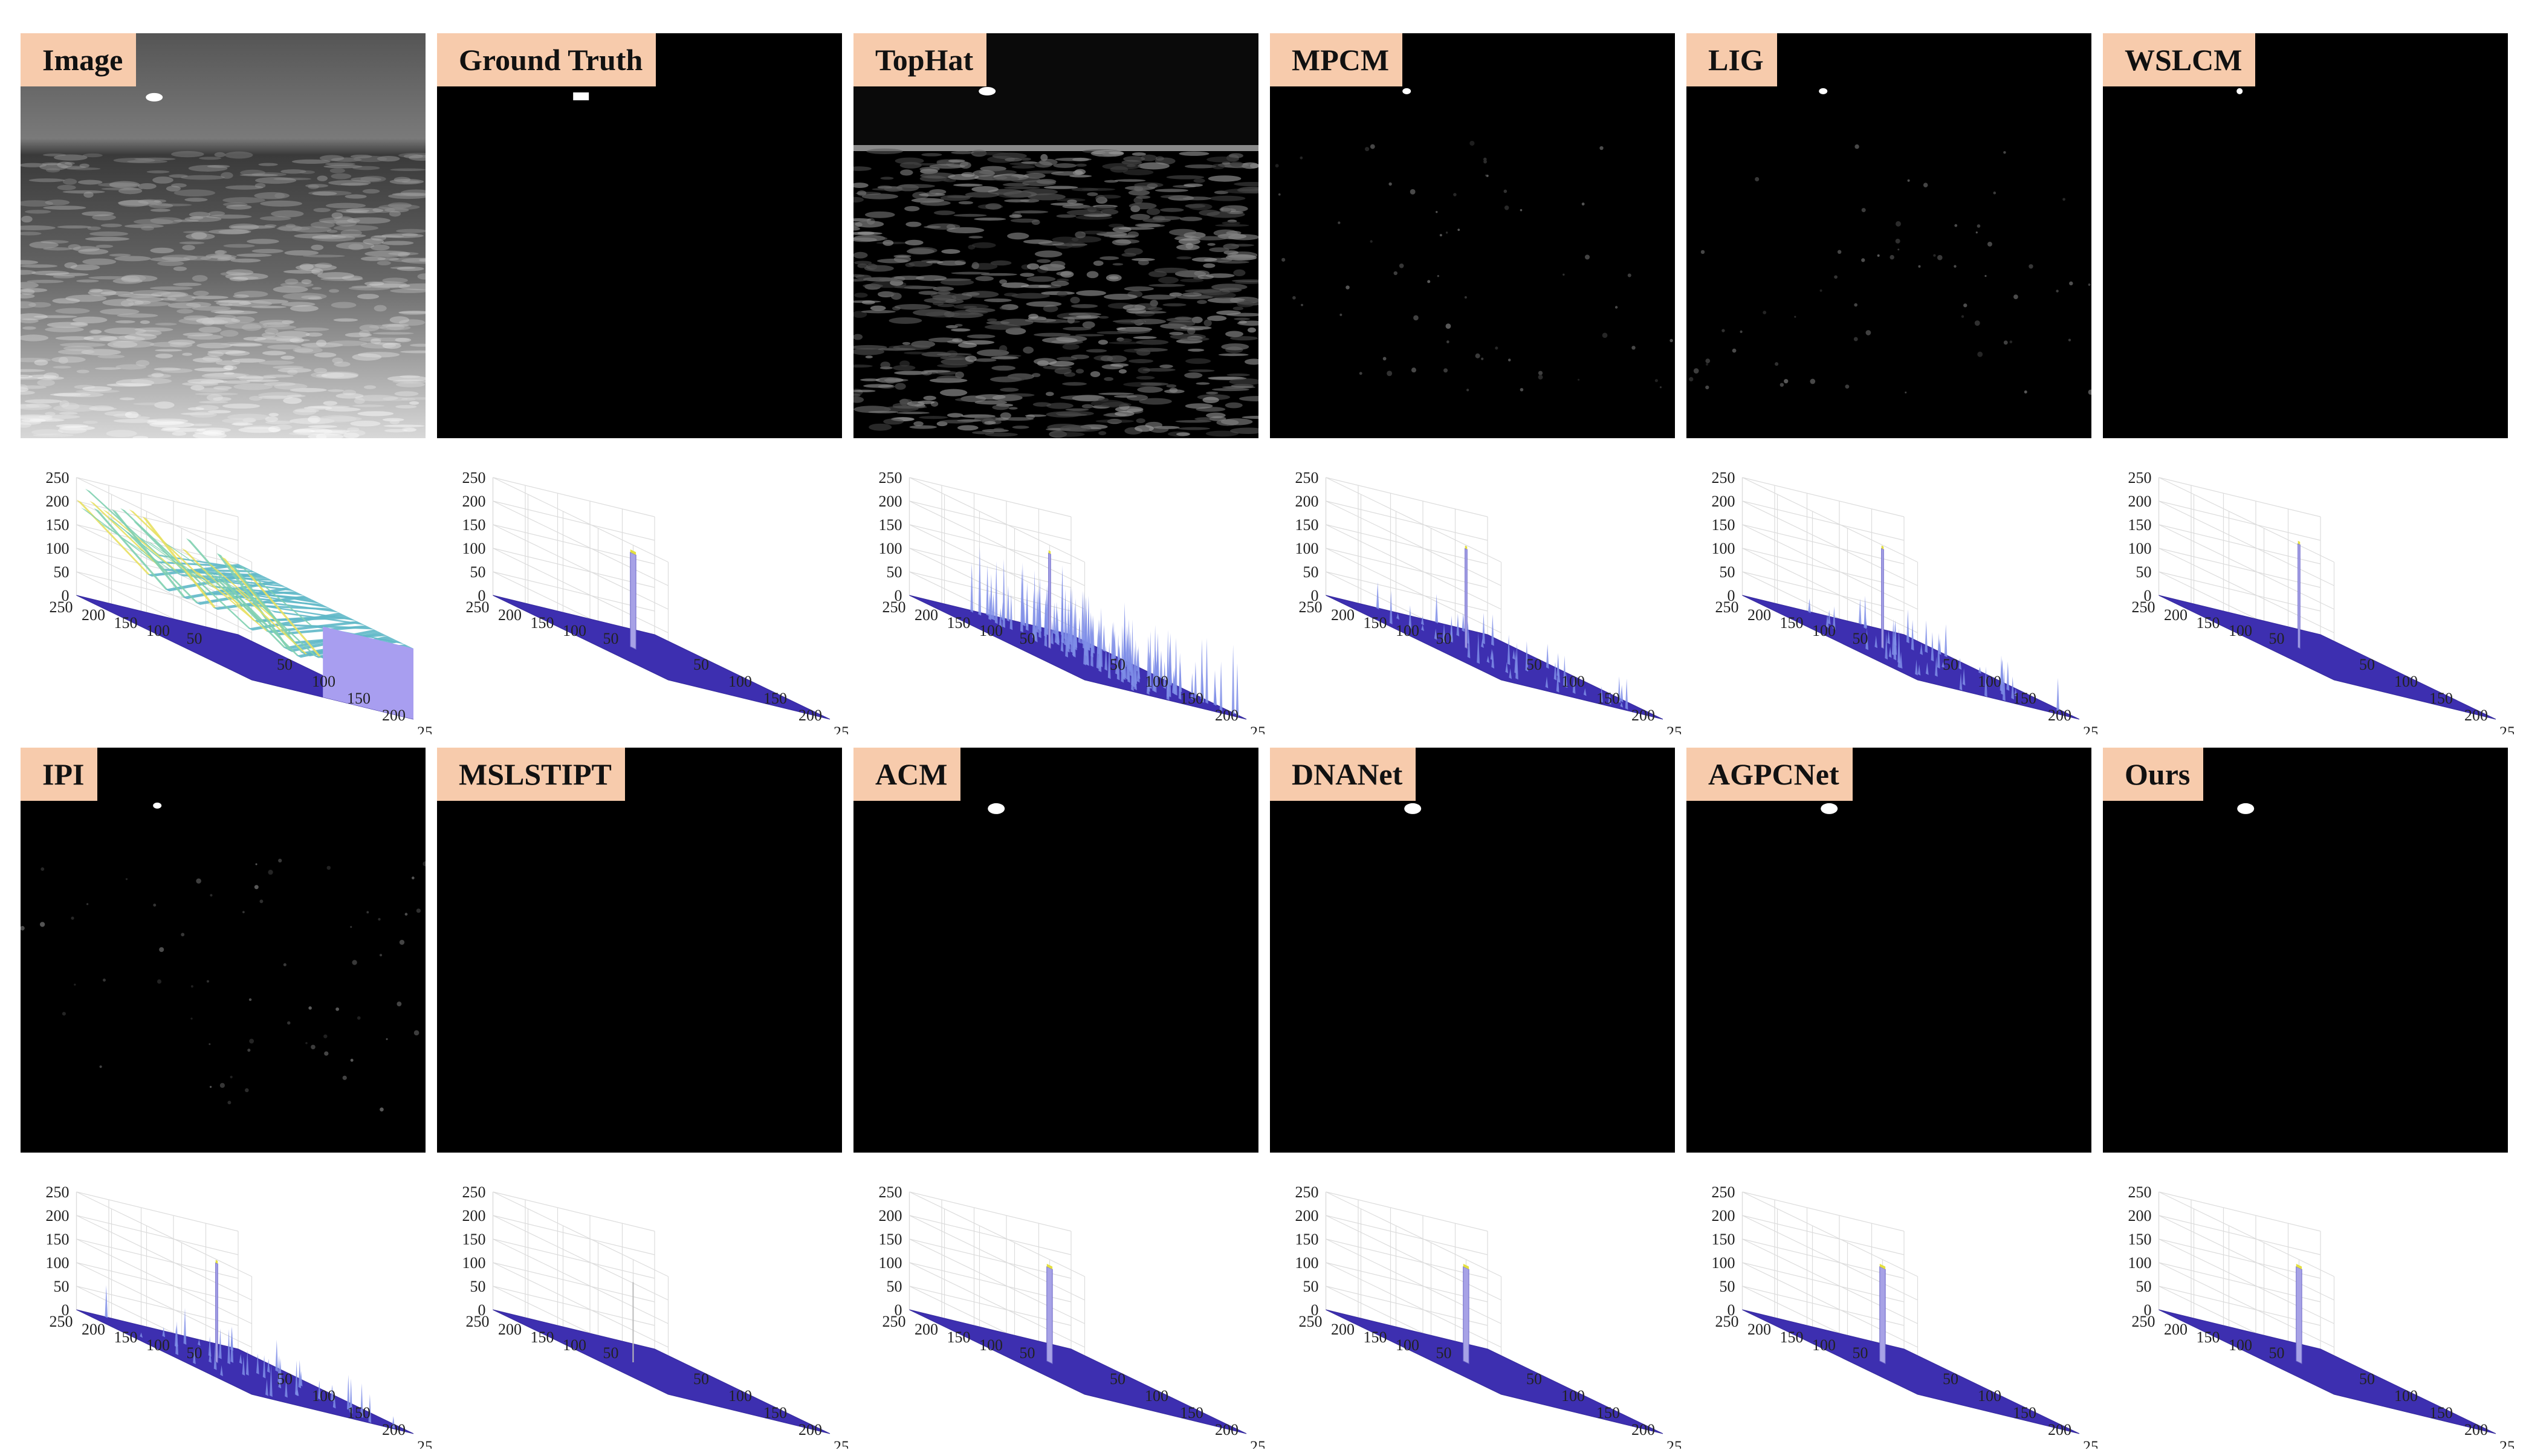 This screenshot has width=2526, height=1456. I want to click on x-tick-label: 250, so click(1257, 1443).